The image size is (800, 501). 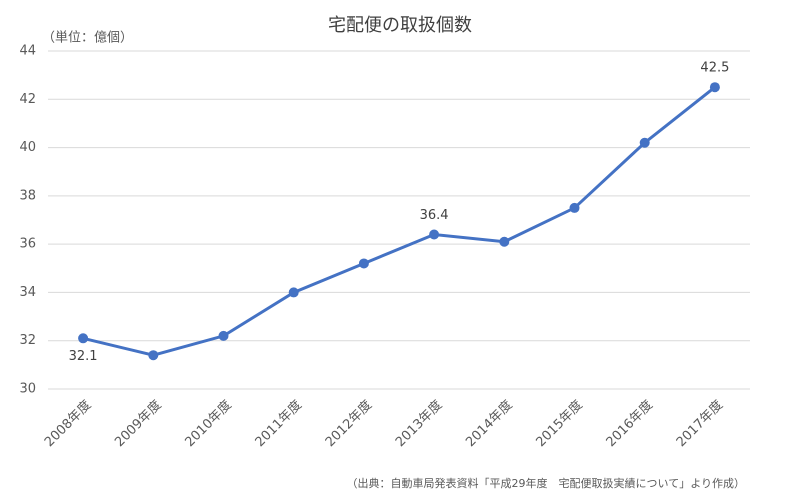 I want to click on y-tick-label: 32, so click(x=27, y=340).